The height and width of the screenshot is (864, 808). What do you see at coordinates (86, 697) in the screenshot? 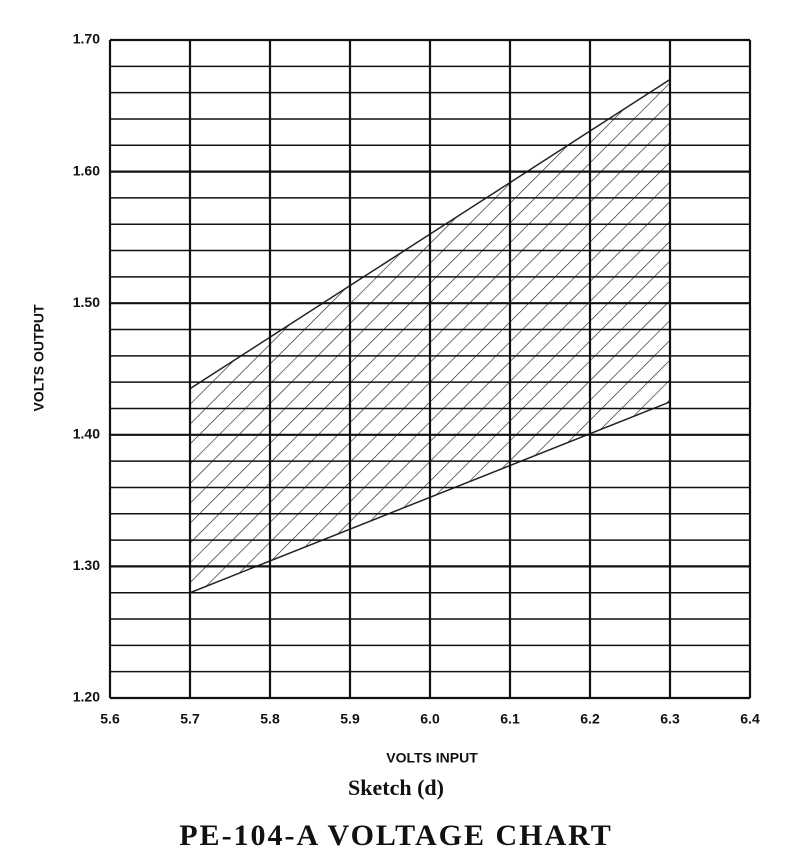
I see `y-tick-label: 1.20` at bounding box center [86, 697].